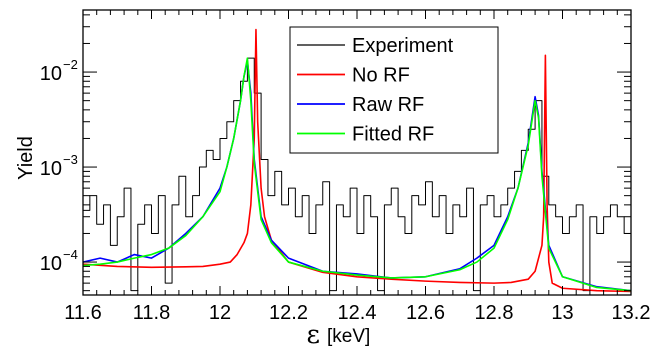 The height and width of the screenshot is (352, 650). Describe the element at coordinates (288, 313) in the screenshot. I see `x-tick-label: 12.2` at that location.